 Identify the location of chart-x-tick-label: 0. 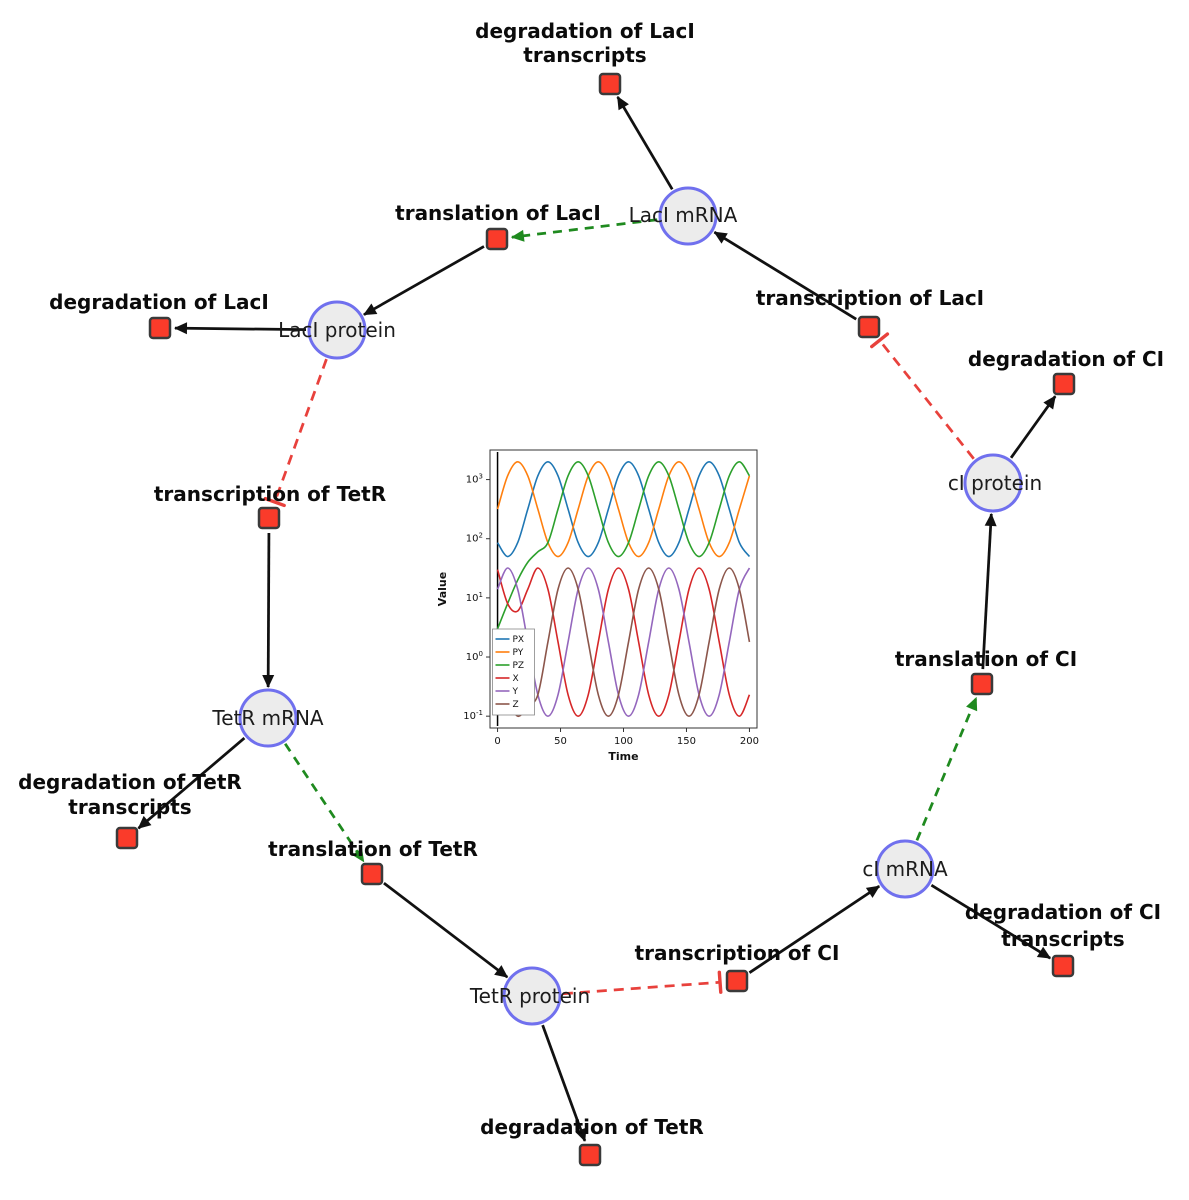
(497, 741).